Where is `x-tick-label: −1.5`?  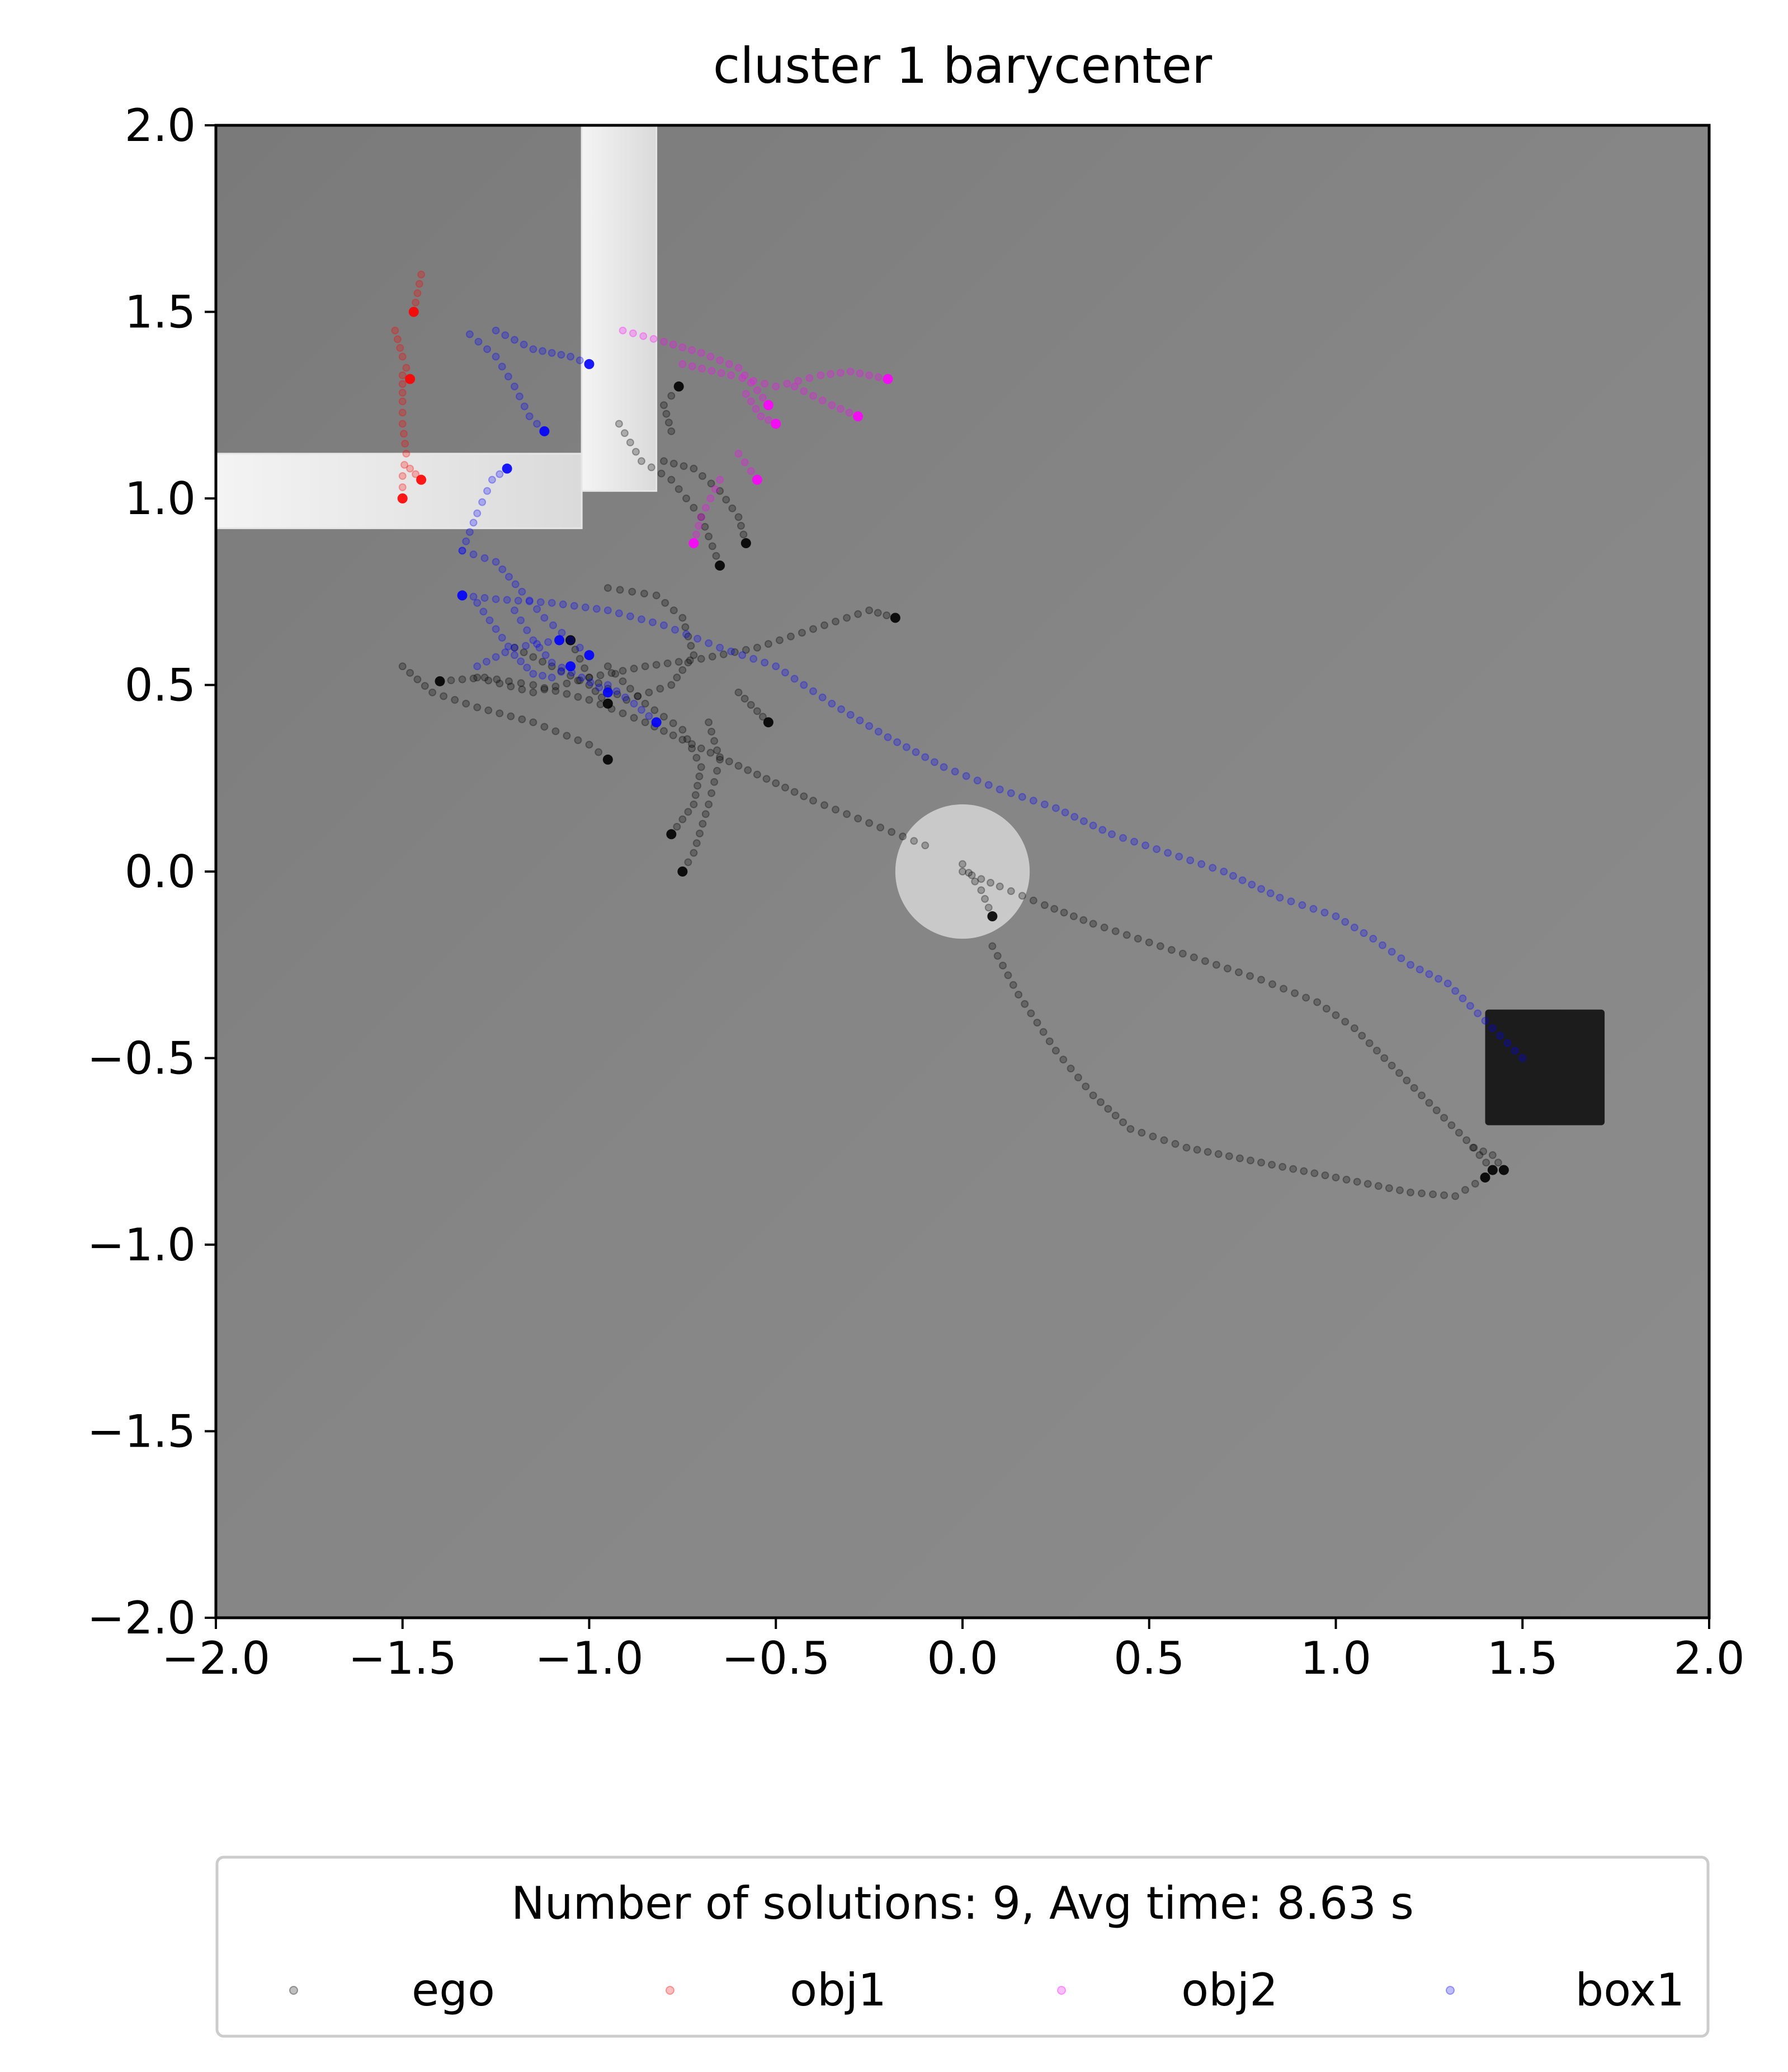
x-tick-label: −1.5 is located at coordinates (402, 1658).